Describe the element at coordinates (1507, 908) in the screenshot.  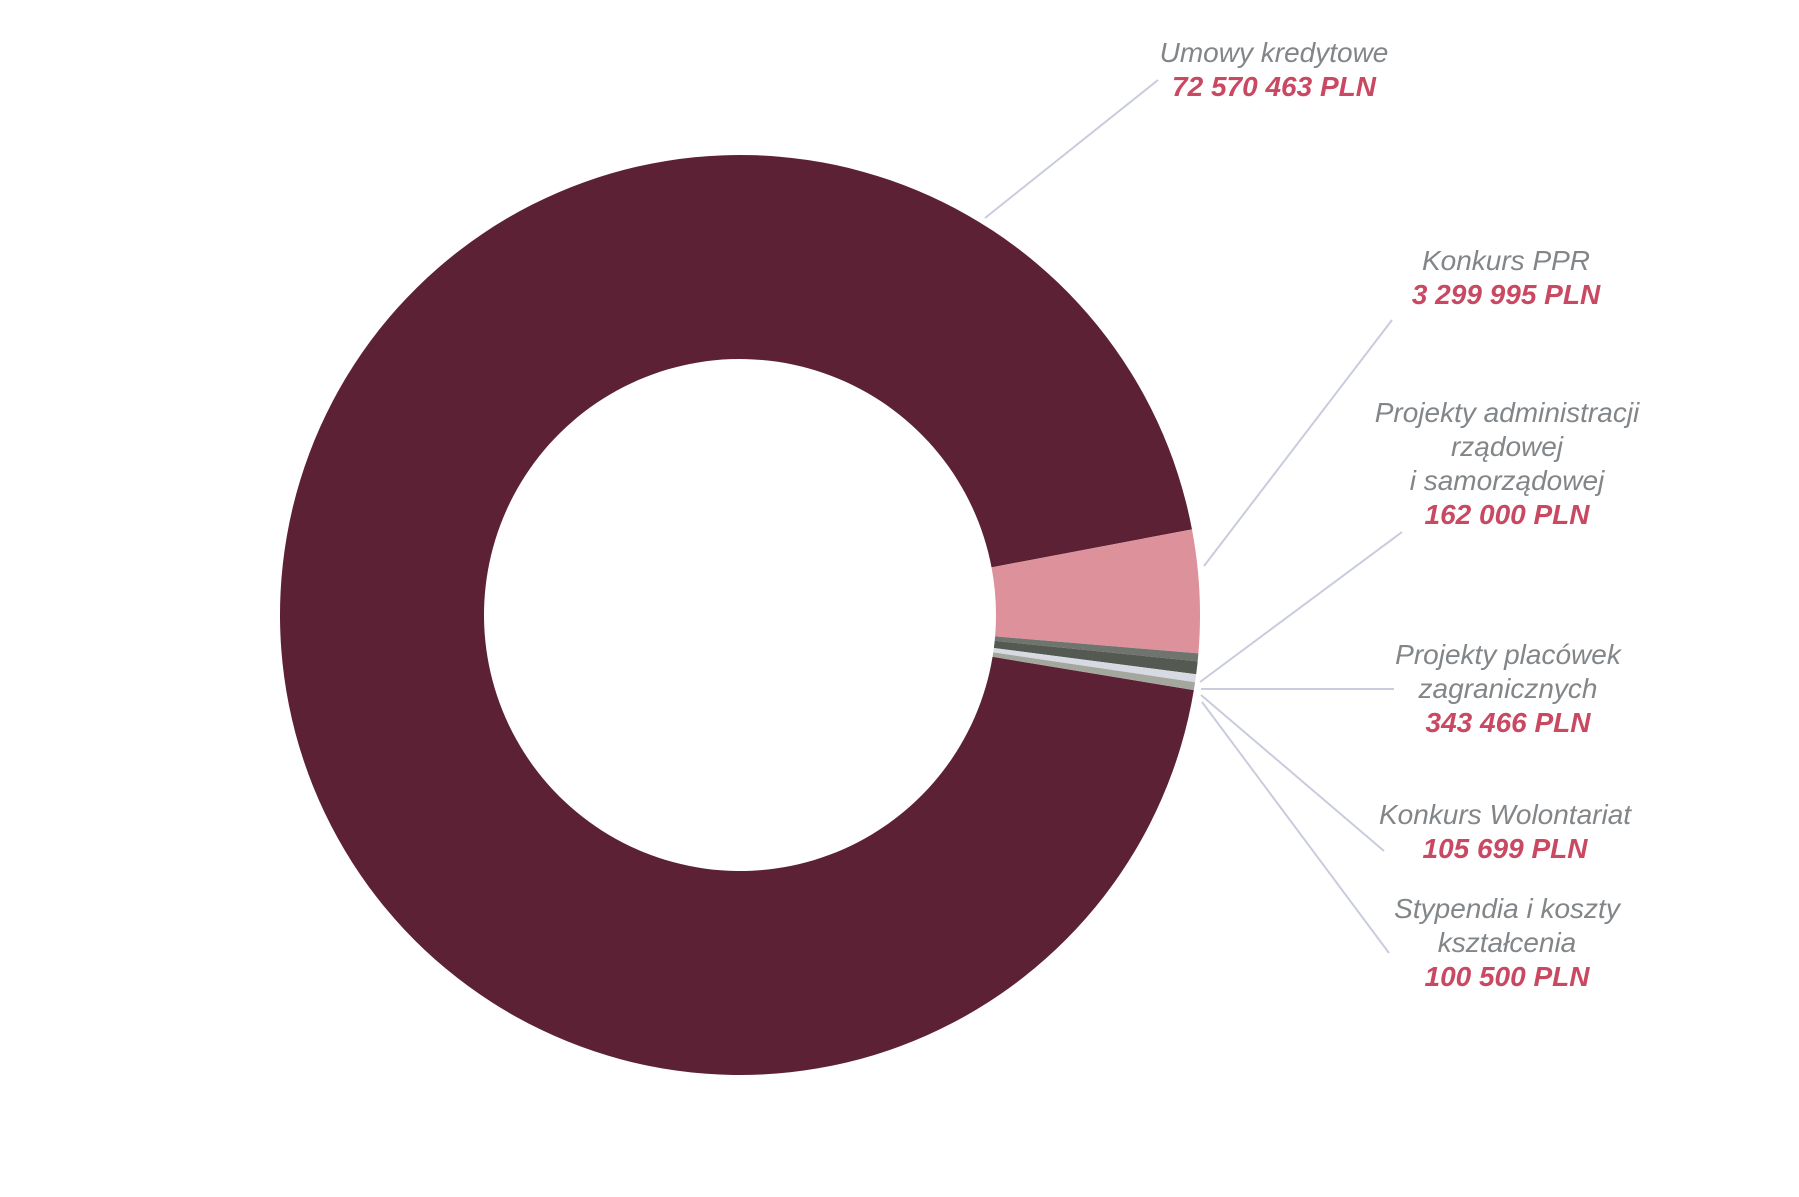
I see `slice-label-name: Stypendia i koszty` at that location.